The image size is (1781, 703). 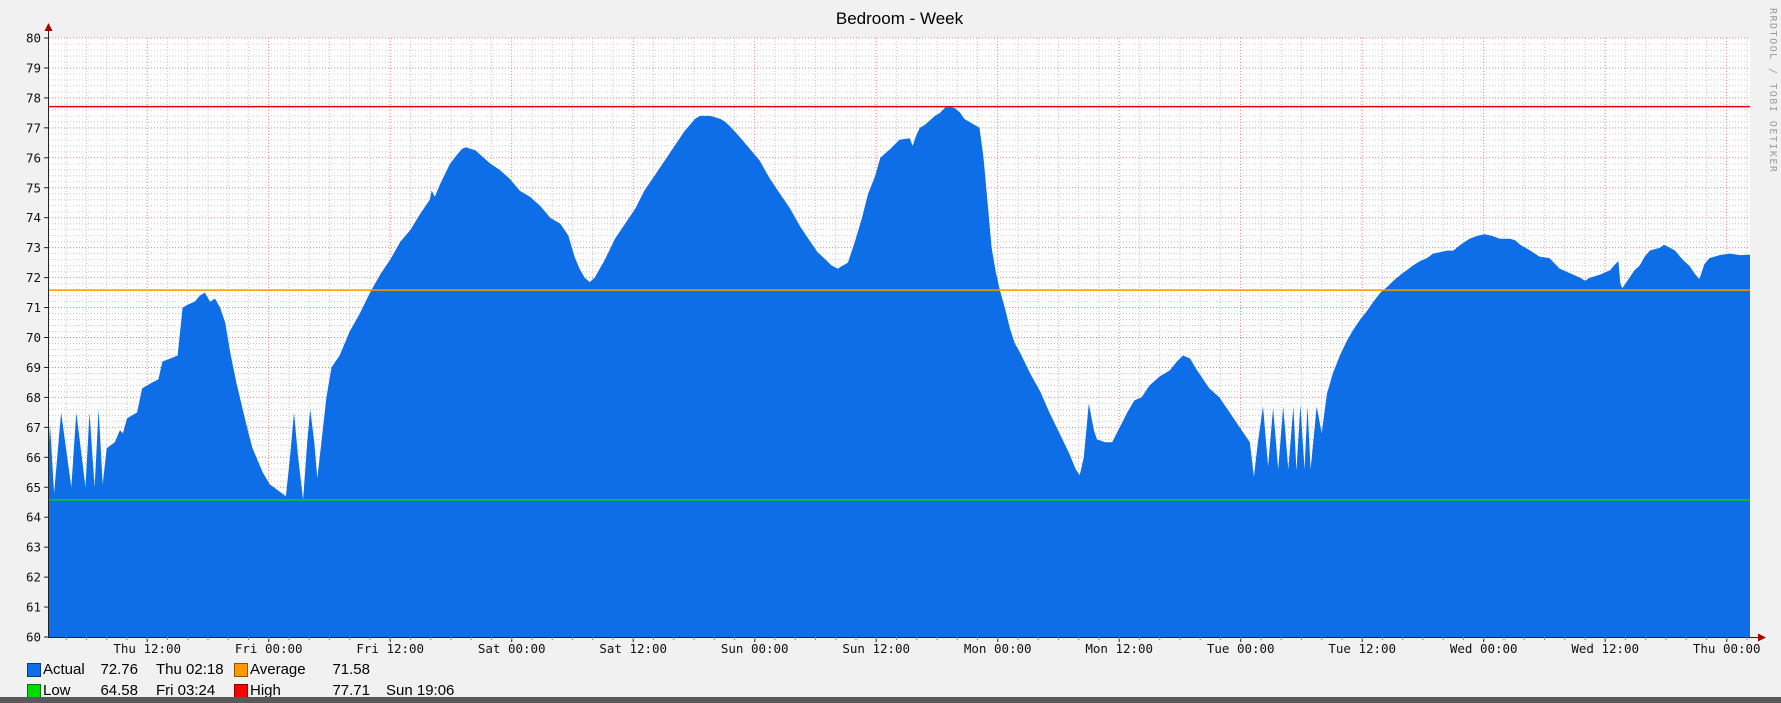 I want to click on y-tick-label: 70, so click(x=33, y=337).